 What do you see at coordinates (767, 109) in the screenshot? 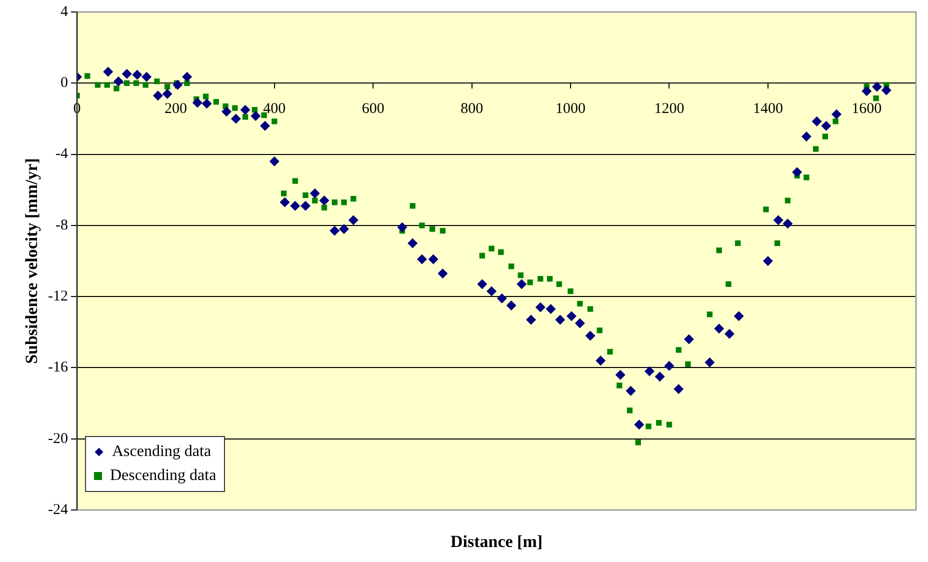
I see `x-tick-label: 1400` at bounding box center [767, 109].